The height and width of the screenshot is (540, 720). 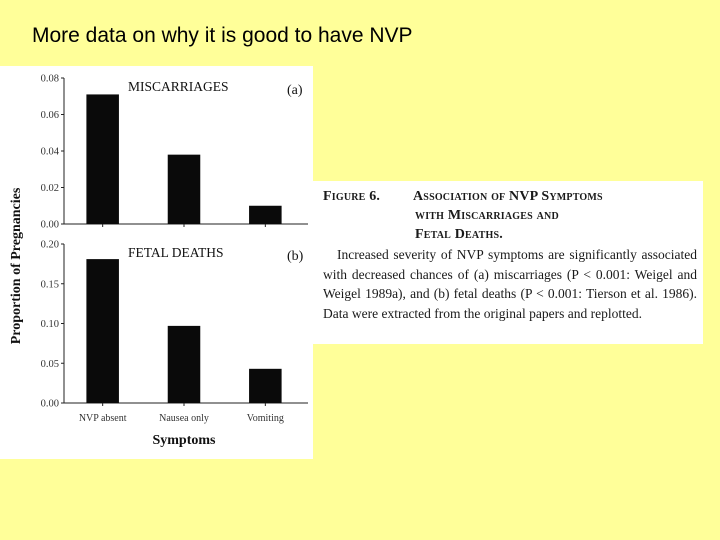 I want to click on x-tick-label: Vomiting, so click(x=265, y=418).